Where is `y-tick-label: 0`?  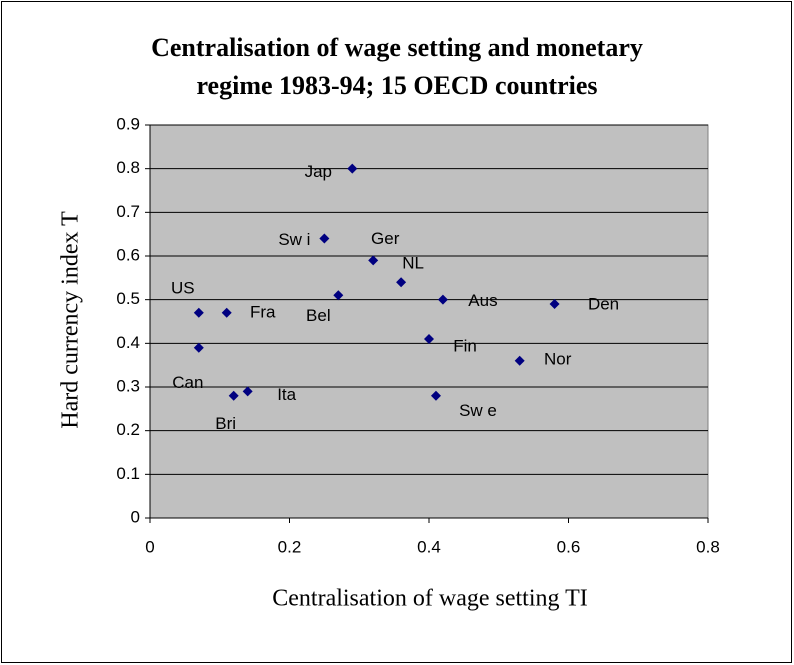
y-tick-label: 0 is located at coordinates (135, 516).